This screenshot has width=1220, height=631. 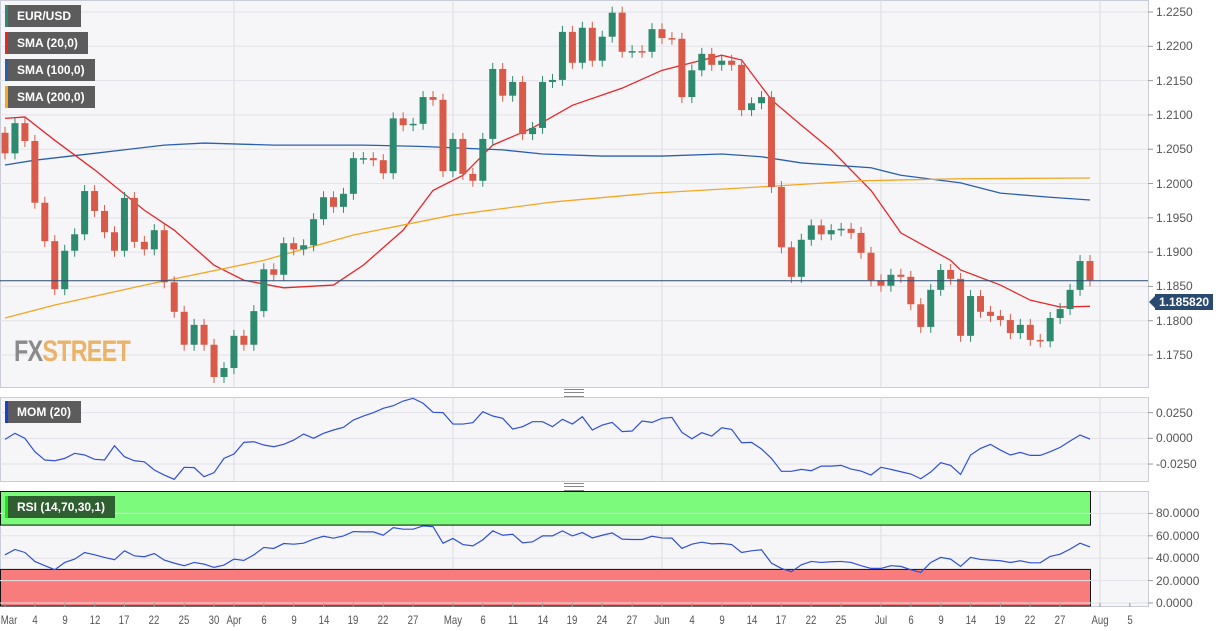 I want to click on fxstreet-logo: FXSTREET, so click(x=72, y=352).